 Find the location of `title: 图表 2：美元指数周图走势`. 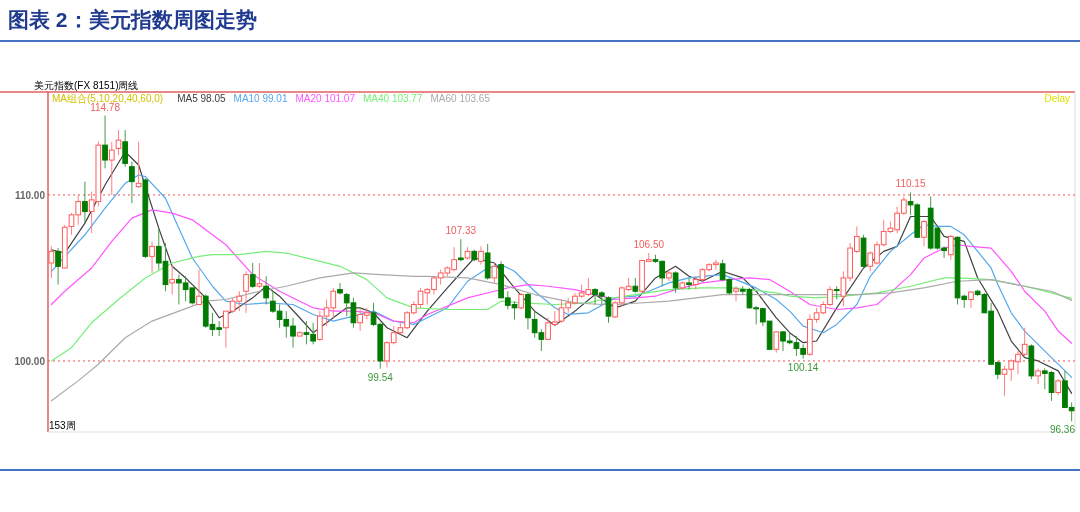

title: 图表 2：美元指数周图走势 is located at coordinates (132, 19).